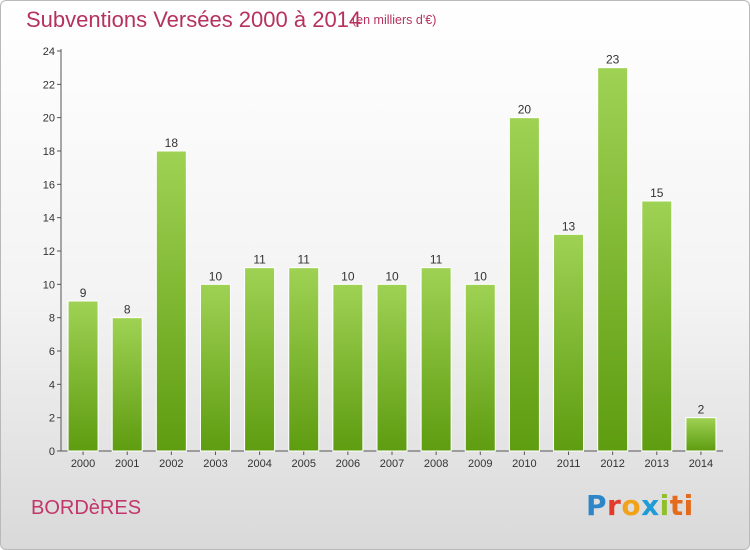  I want to click on chart-title: Subventions Versées 2000 à 2014, so click(194, 19).